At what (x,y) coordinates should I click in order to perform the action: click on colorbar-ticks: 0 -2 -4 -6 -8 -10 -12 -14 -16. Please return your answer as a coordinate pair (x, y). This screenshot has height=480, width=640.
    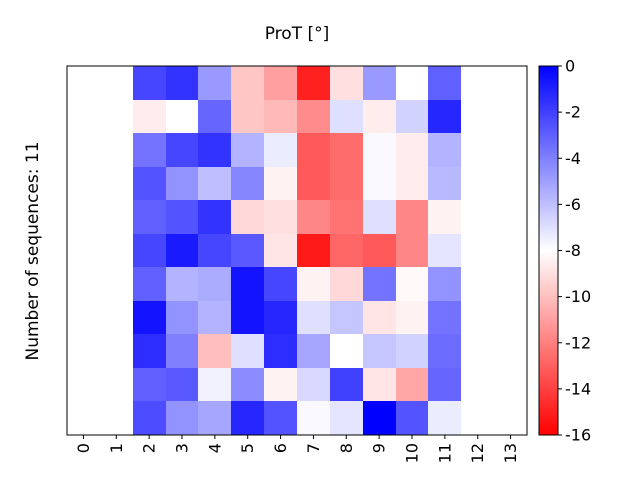
    Looking at the image, I should click on (574, 251).